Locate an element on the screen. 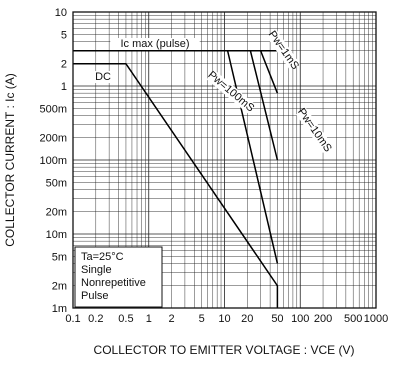 This screenshot has height=367, width=395. x-tick-label: 1 is located at coordinates (149, 319).